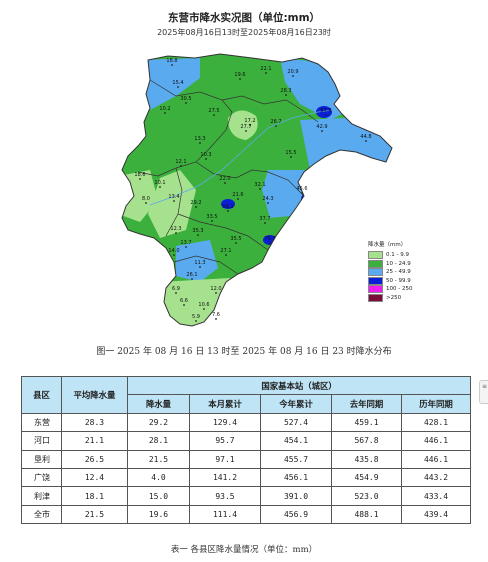 This screenshot has height=562, width=488. Describe the element at coordinates (41, 395) in the screenshot. I see `header-county: 县区` at that location.